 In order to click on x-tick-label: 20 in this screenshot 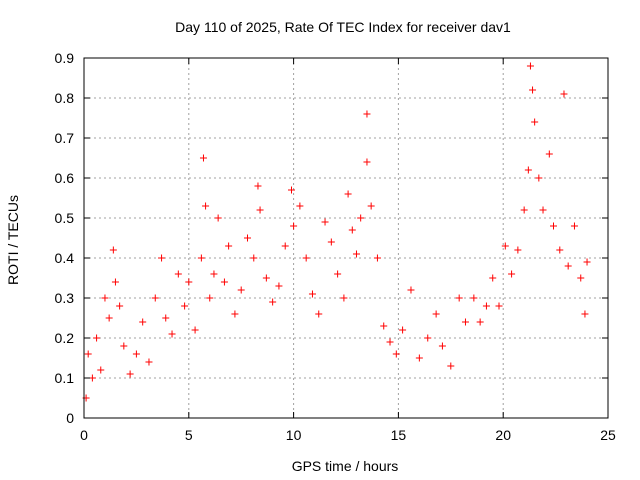, I will do `click(503, 435)`.